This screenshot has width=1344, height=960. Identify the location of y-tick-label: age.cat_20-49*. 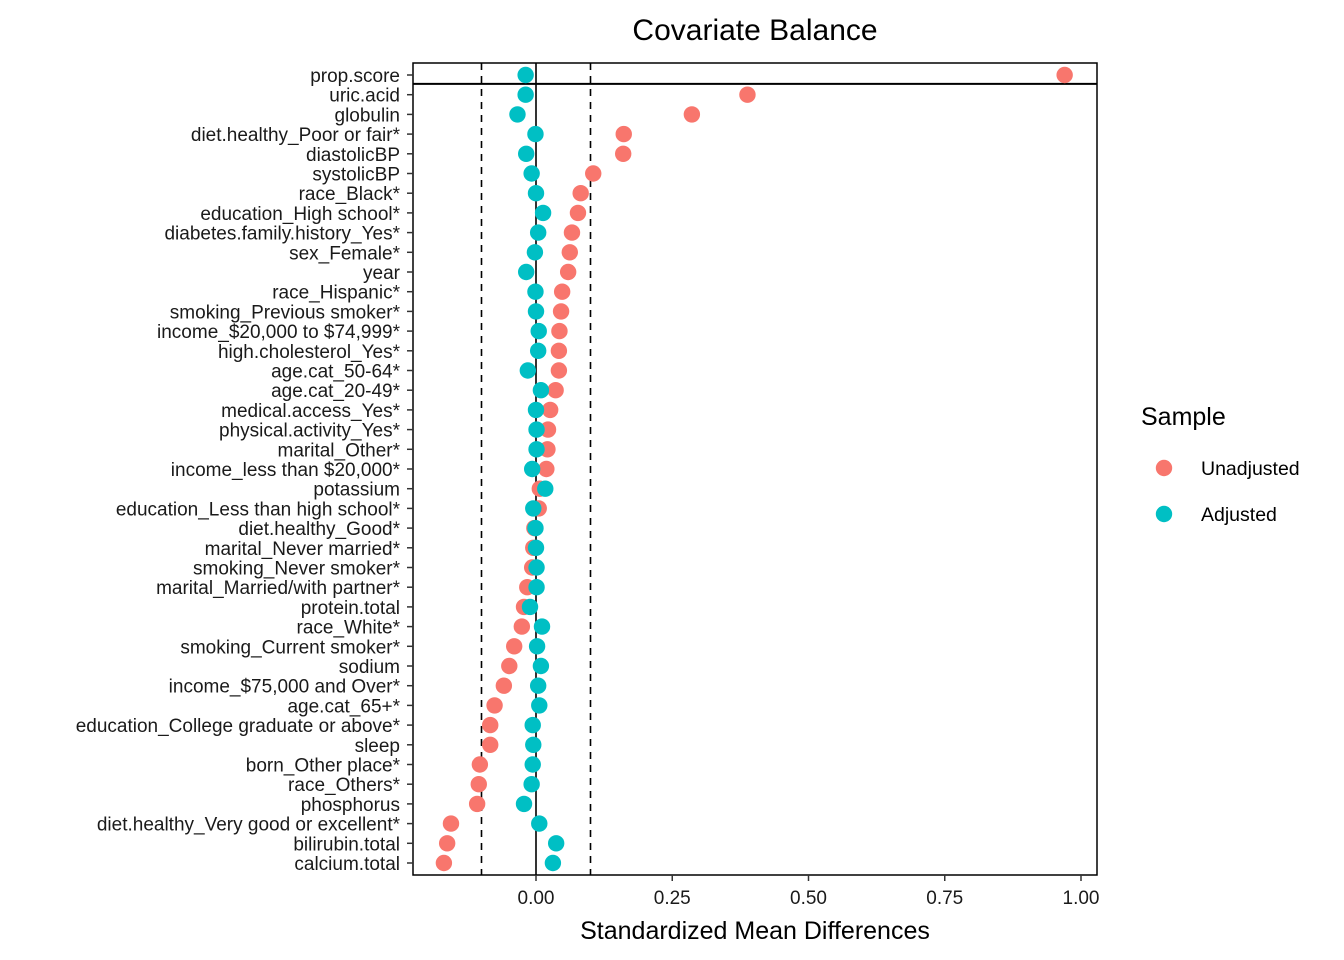
(335, 391).